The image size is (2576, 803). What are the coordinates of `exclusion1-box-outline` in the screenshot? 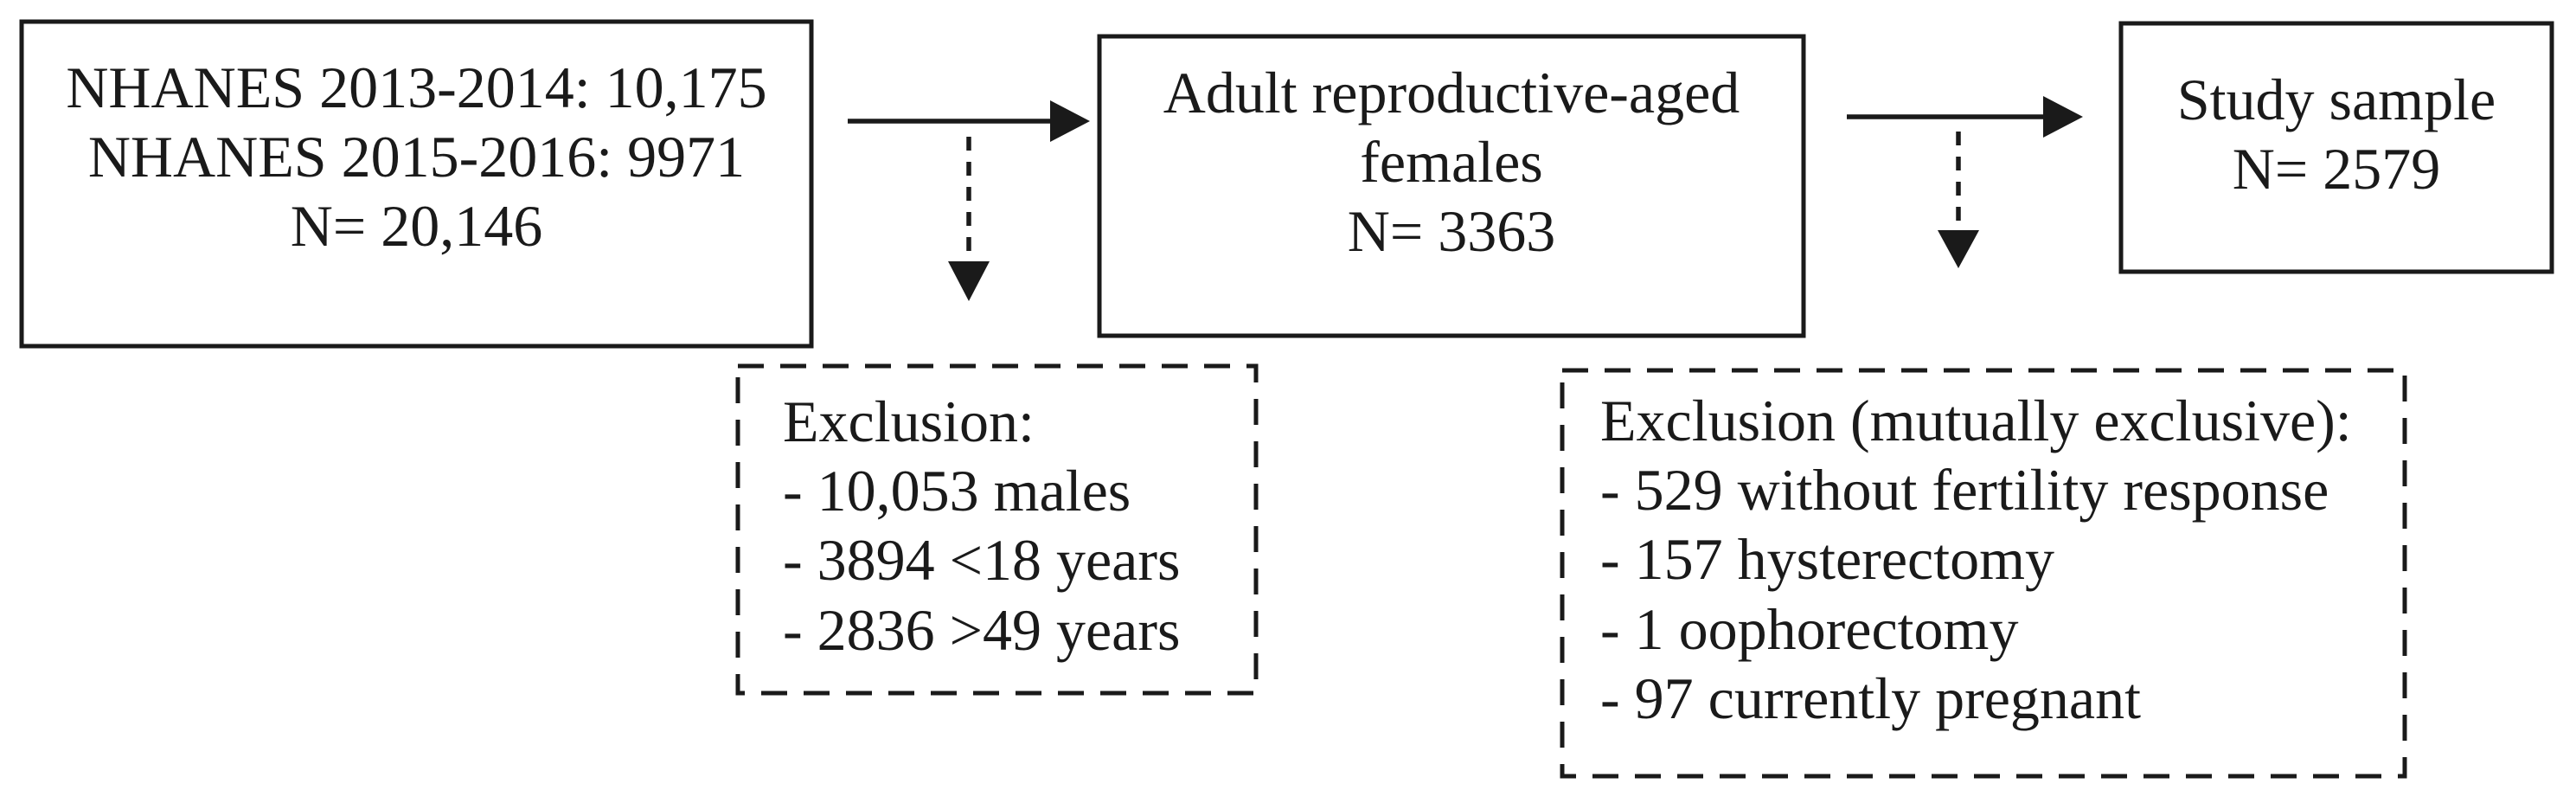 It's located at (997, 529).